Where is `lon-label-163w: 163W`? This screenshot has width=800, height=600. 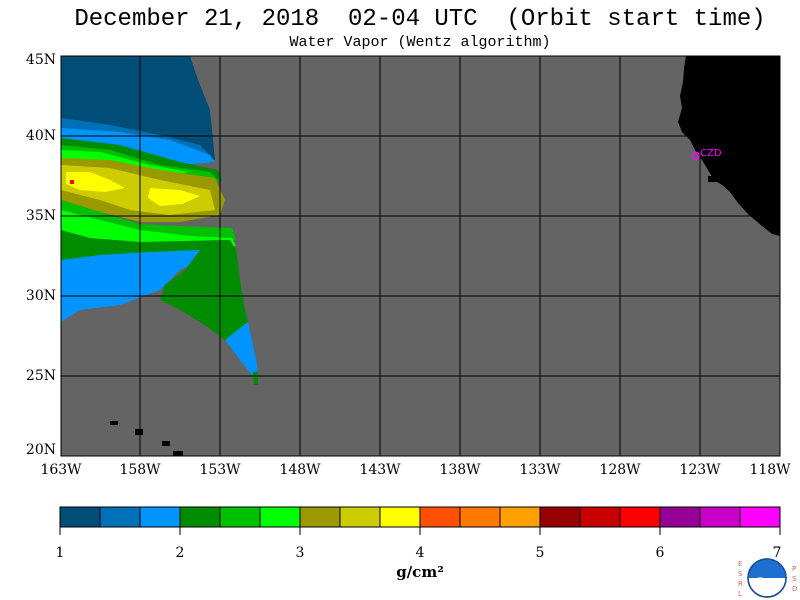
lon-label-163w: 163W is located at coordinates (61, 470).